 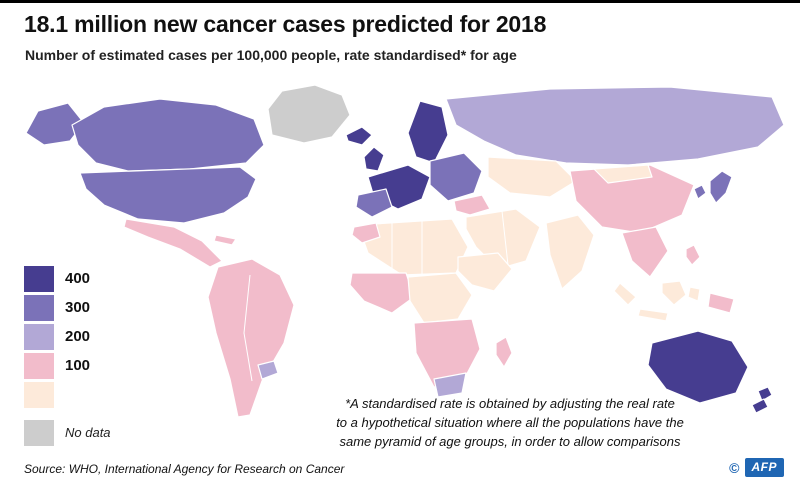 I want to click on region-south-america, so click(x=251, y=338).